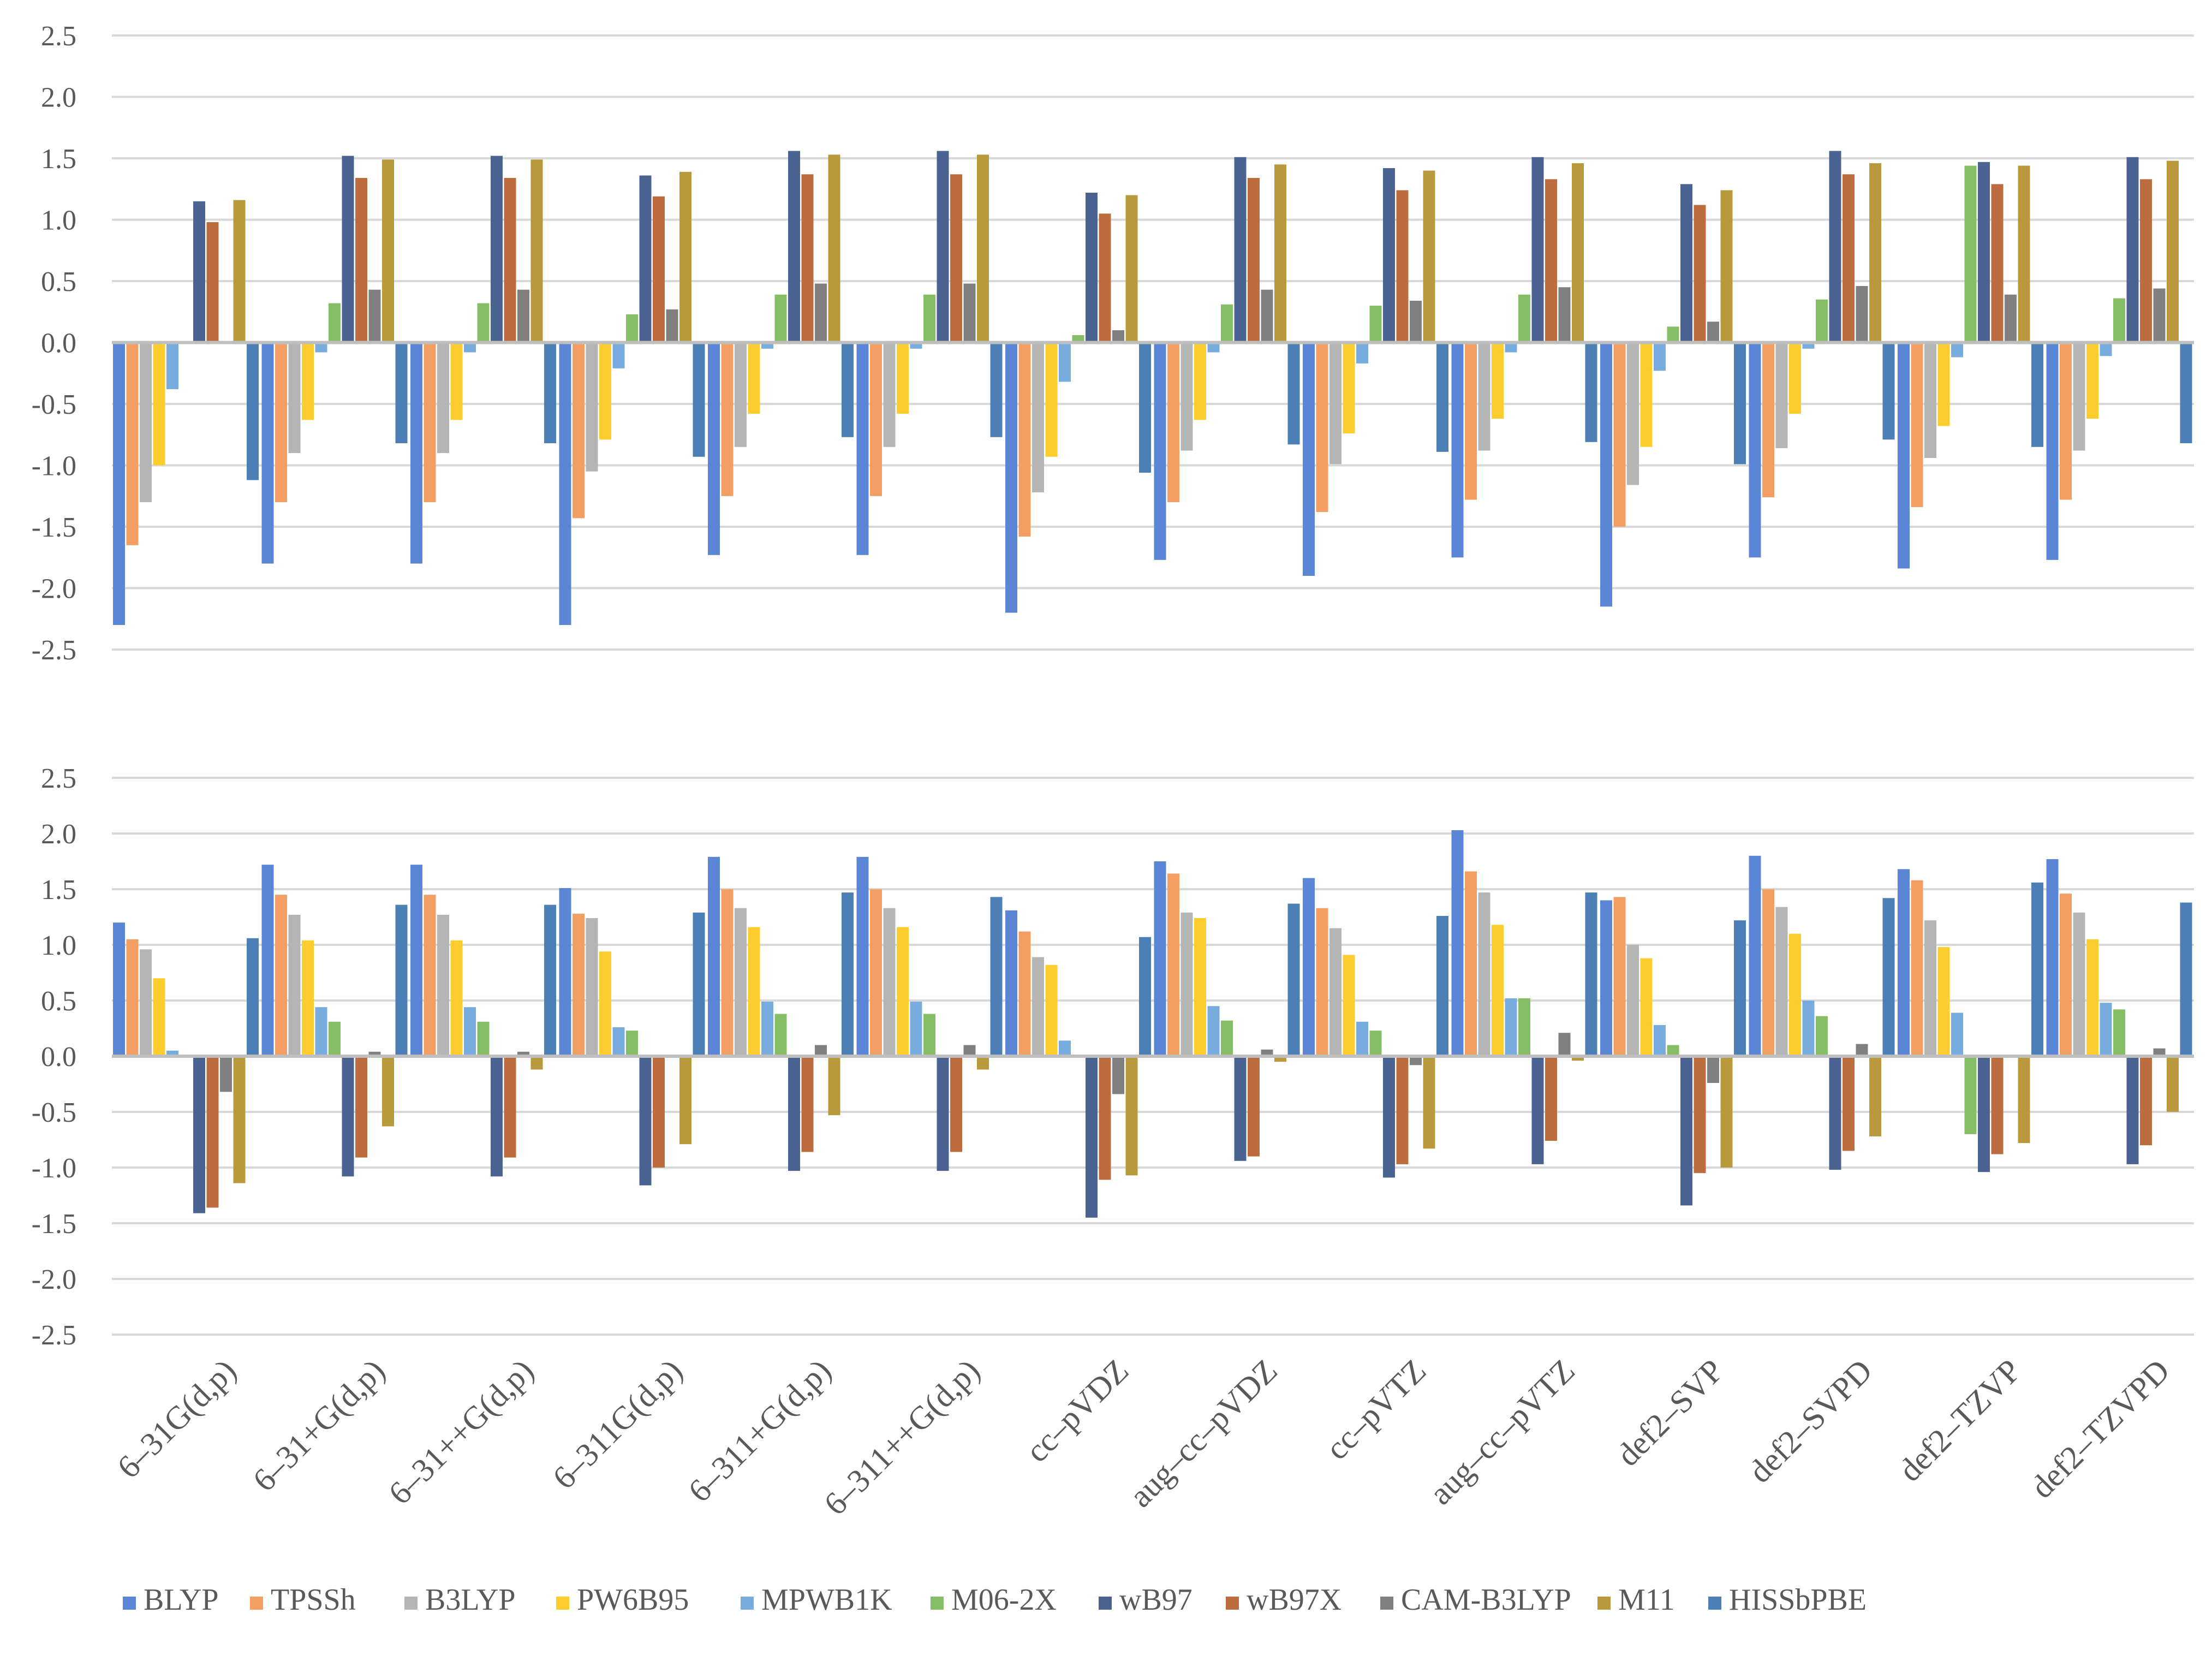  Describe the element at coordinates (1798, 1600) in the screenshot. I see `legend-label: HISSbPBE` at that location.